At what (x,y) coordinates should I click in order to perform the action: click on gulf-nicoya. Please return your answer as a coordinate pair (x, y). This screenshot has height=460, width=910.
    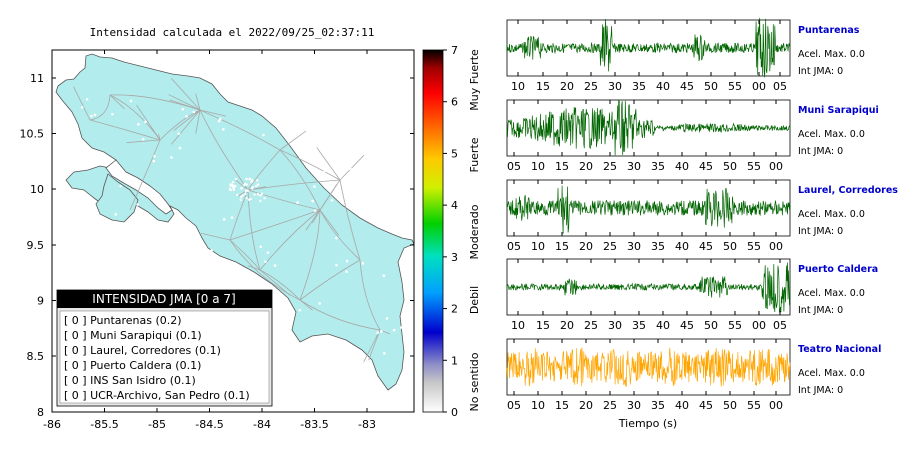
    Looking at the image, I should click on (139, 187).